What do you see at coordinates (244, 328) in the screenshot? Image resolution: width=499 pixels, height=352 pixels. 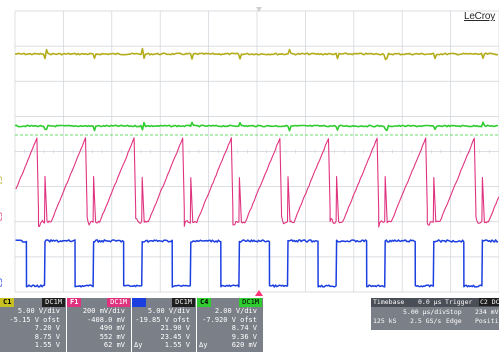 I see `measure-1: 8.74 V` at bounding box center [244, 328].